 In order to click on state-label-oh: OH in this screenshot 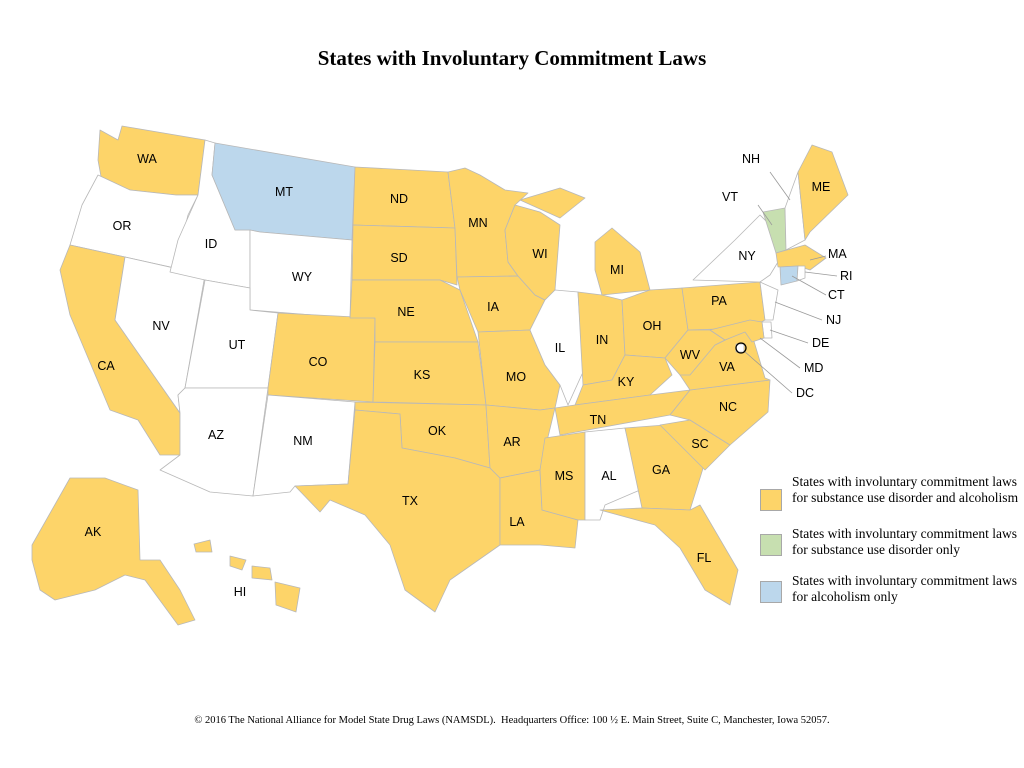, I will do `click(652, 326)`.